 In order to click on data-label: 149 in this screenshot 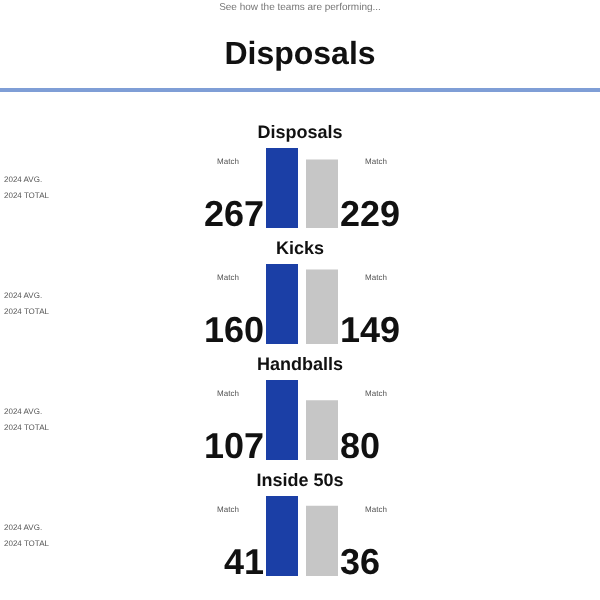, I will do `click(370, 330)`.